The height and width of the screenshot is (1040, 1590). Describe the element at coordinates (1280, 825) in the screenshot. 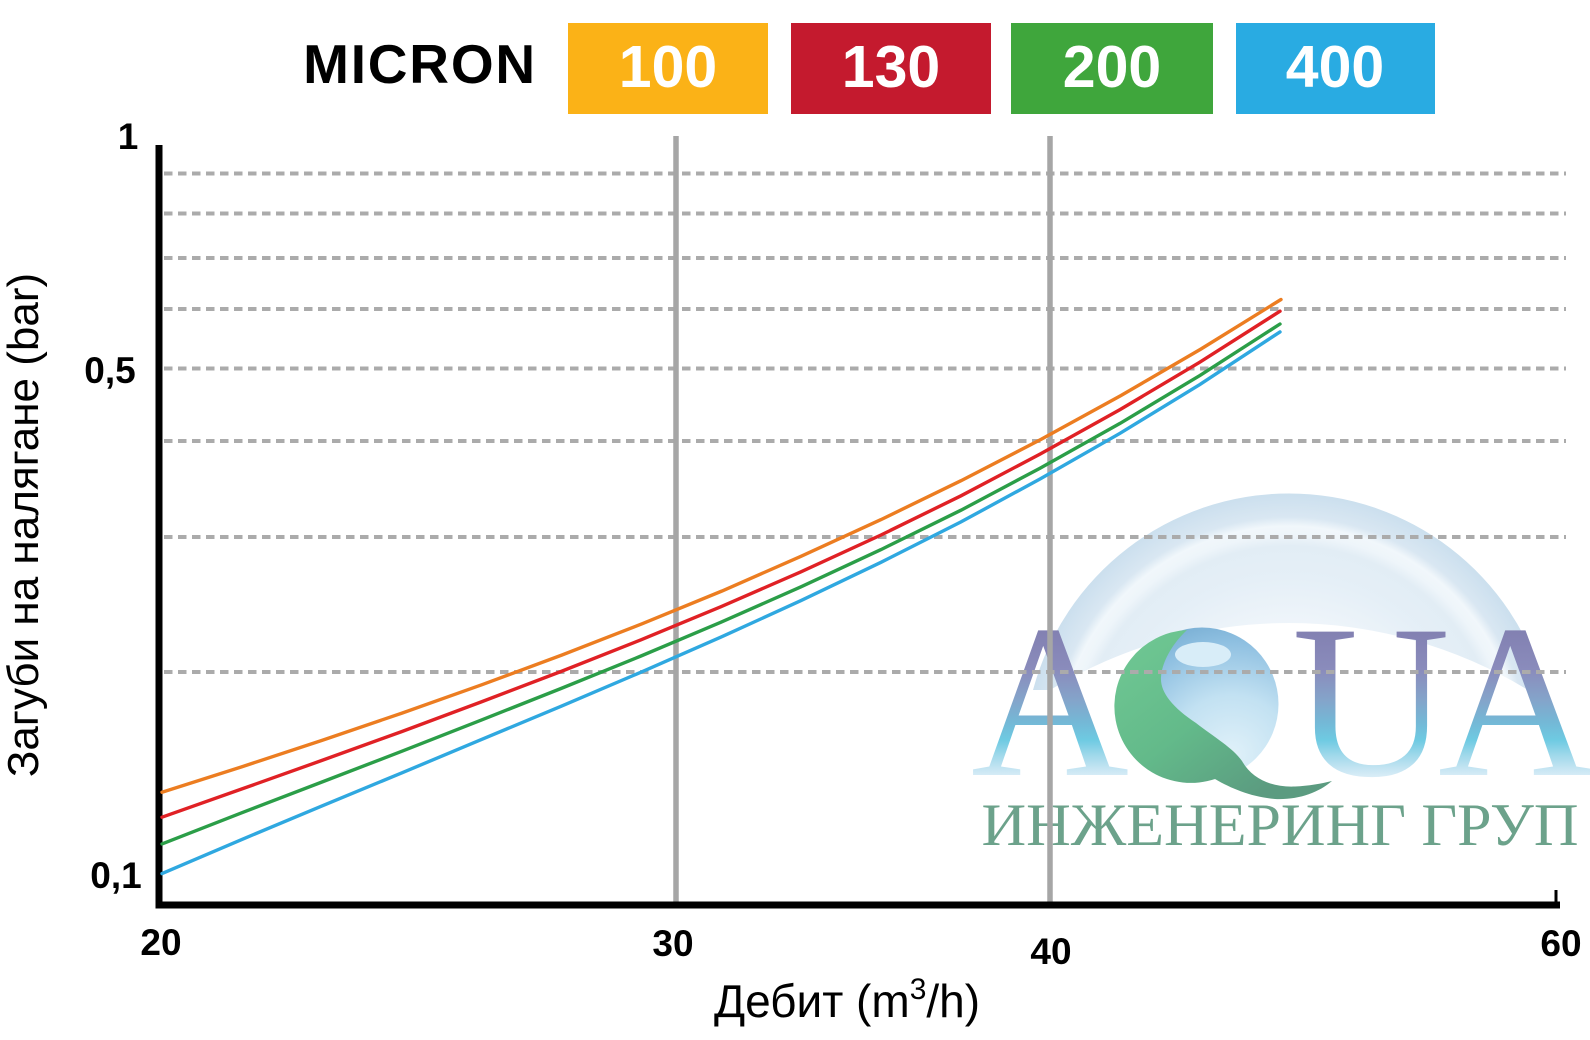

I see `svg-text: ИНЖЕНЕРИНГ ГРУП` at that location.